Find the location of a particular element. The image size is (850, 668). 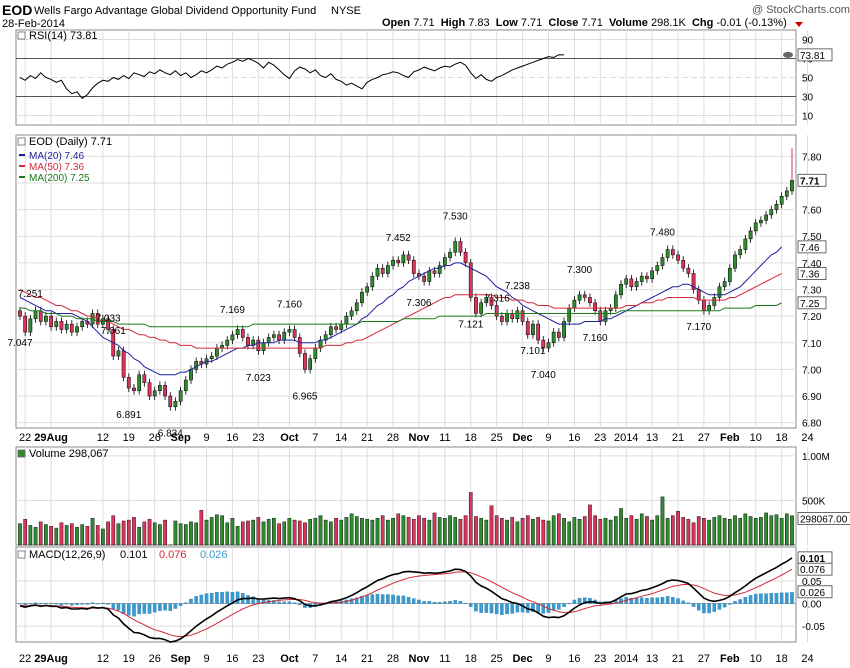

x-tick-label: 16 is located at coordinates (232, 438).